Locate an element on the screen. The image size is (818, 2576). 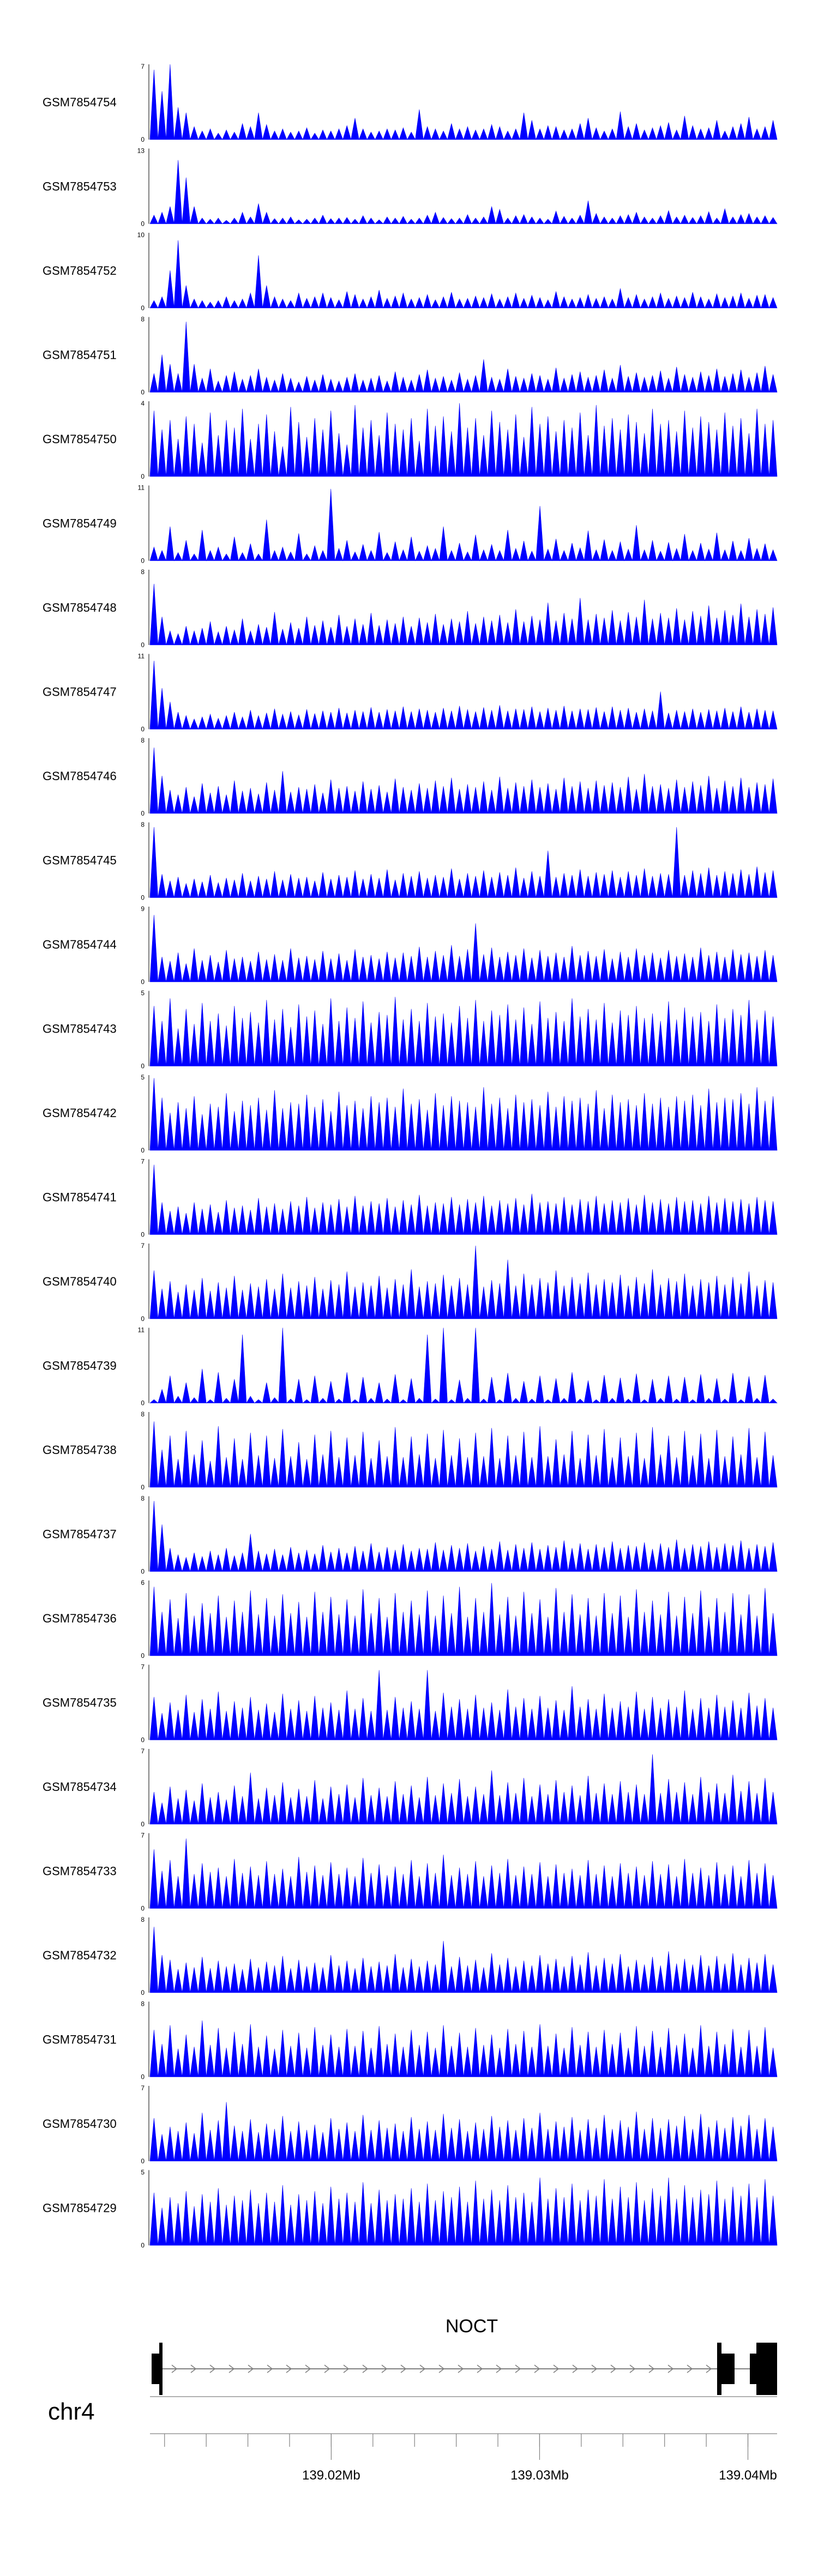
track-label: GSM7854749 is located at coordinates (80, 524).